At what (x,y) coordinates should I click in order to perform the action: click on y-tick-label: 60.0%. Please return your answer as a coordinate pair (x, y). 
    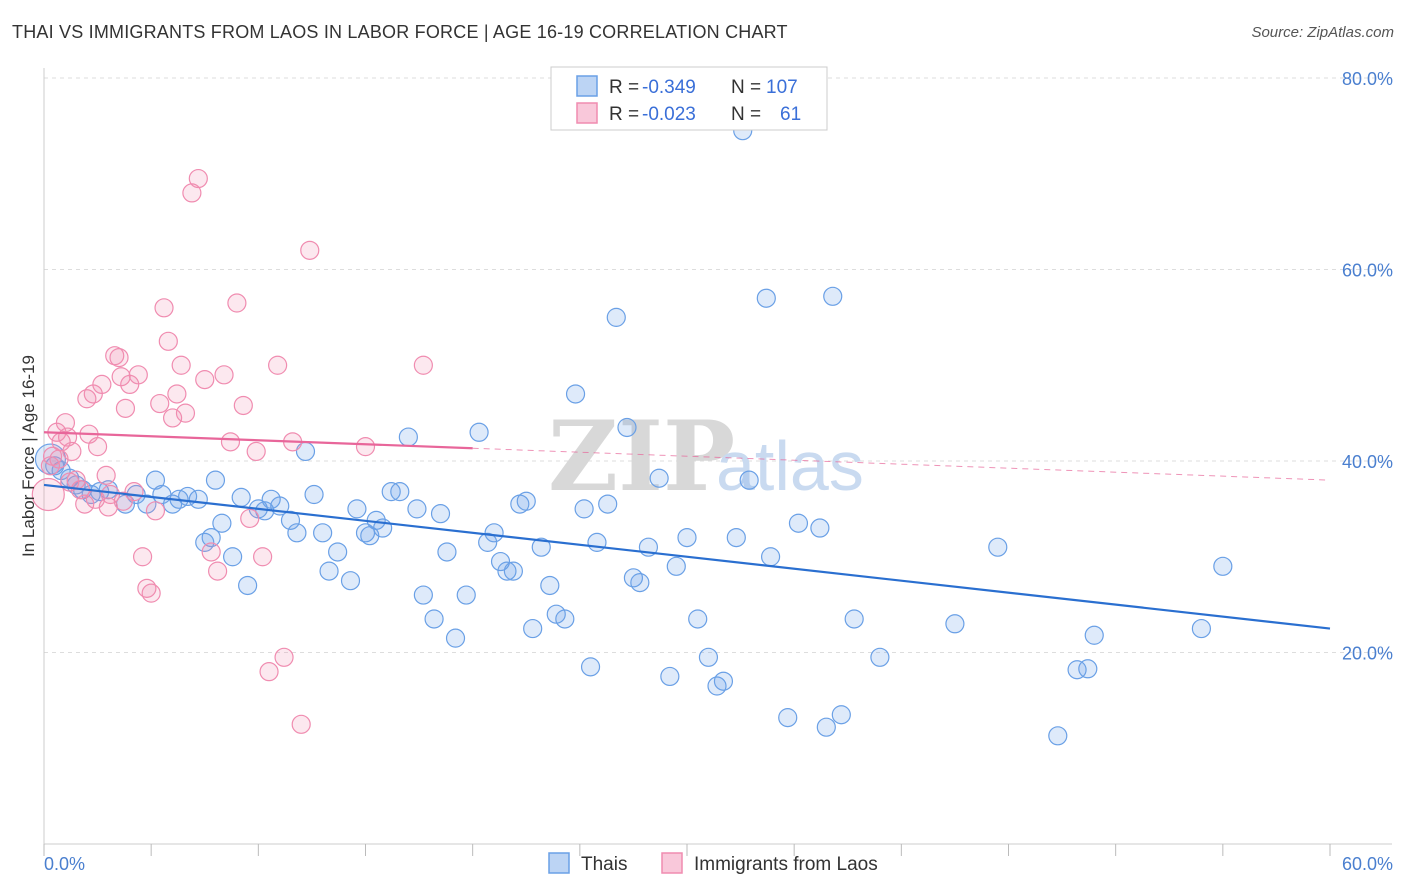
    Looking at the image, I should click on (1367, 271).